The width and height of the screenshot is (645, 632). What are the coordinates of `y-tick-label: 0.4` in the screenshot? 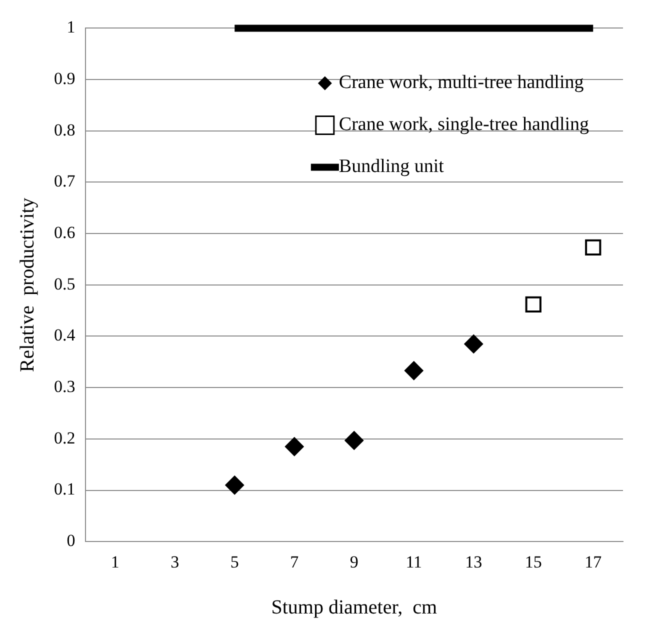 It's located at (65, 335).